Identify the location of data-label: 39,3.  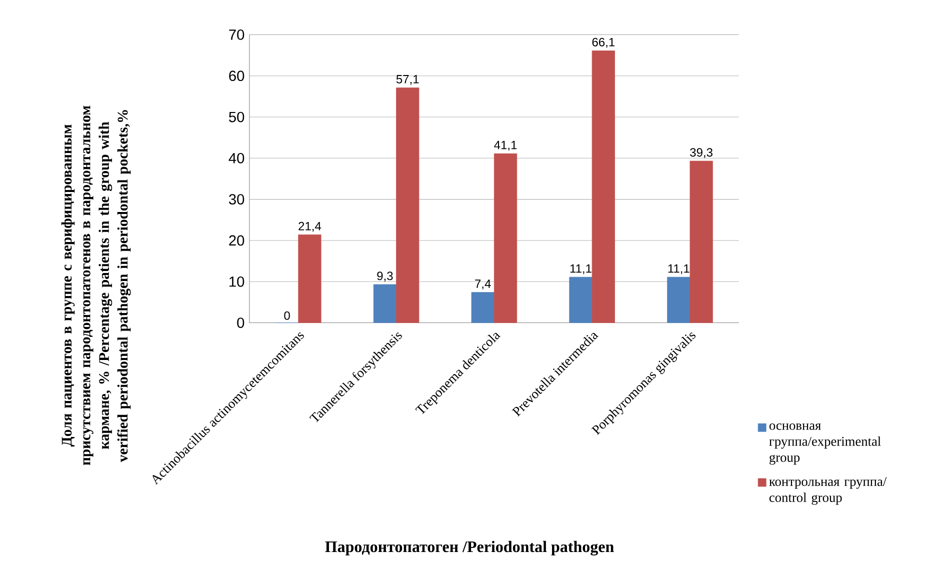
(701, 153).